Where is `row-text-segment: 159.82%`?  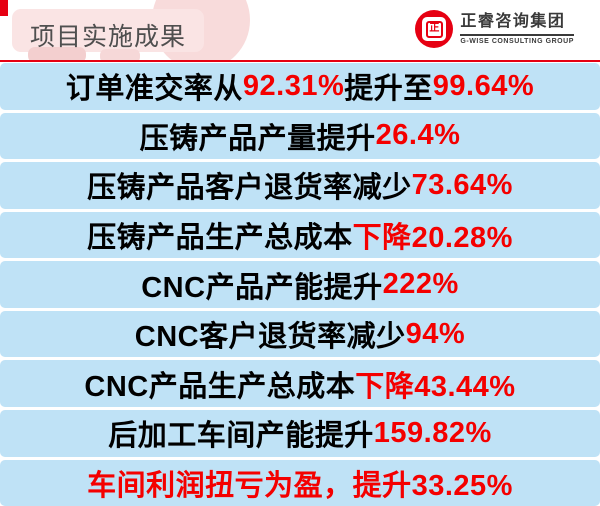
row-text-segment: 159.82% is located at coordinates (432, 432).